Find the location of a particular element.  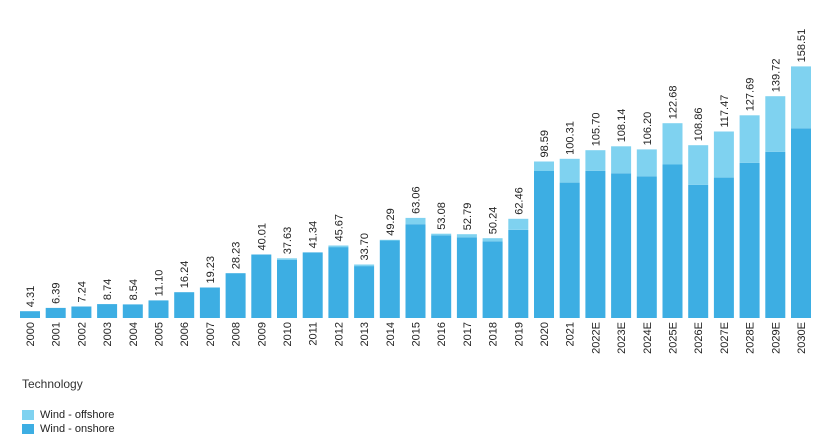

bar-onshore-2021 is located at coordinates (569, 250).